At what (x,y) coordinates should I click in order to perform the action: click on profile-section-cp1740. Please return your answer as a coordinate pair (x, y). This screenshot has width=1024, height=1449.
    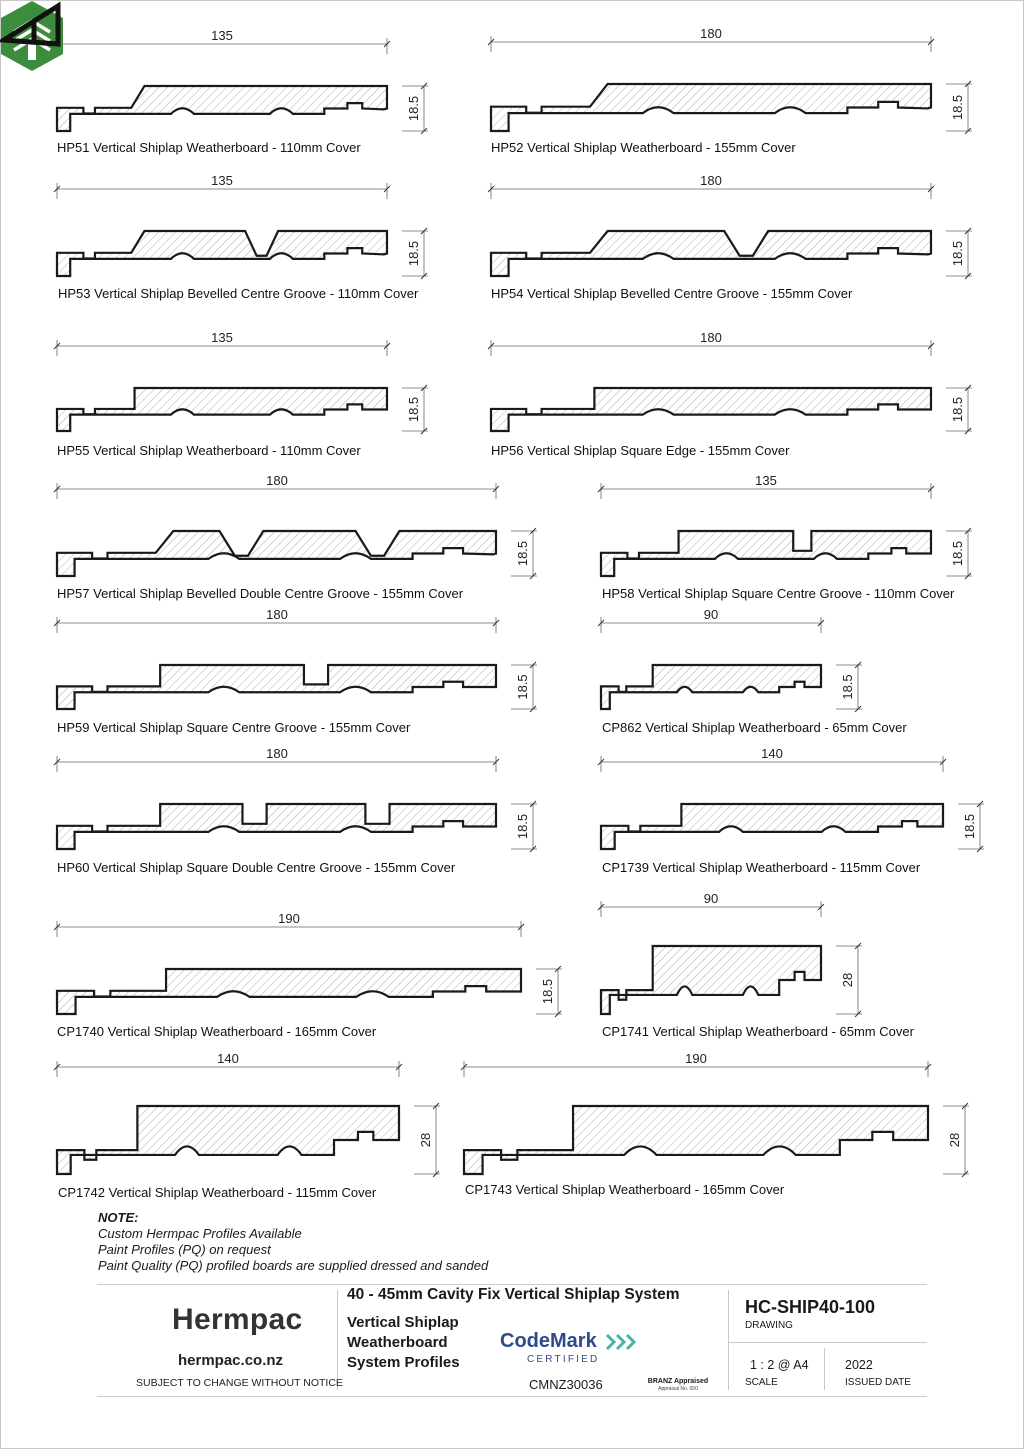
    Looking at the image, I should click on (289, 991).